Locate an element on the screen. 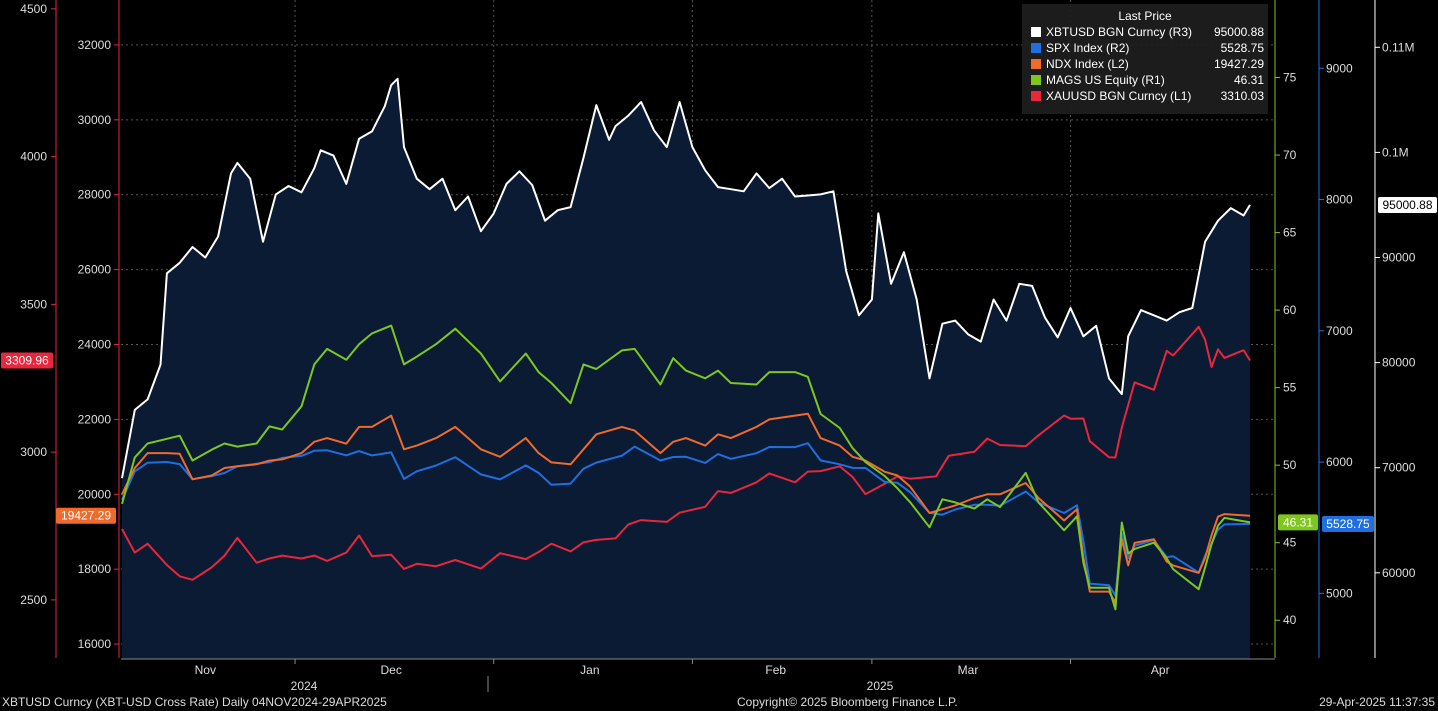 Image resolution: width=1438 pixels, height=711 pixels. axis-tick-label-r3: 60000 is located at coordinates (1399, 573).